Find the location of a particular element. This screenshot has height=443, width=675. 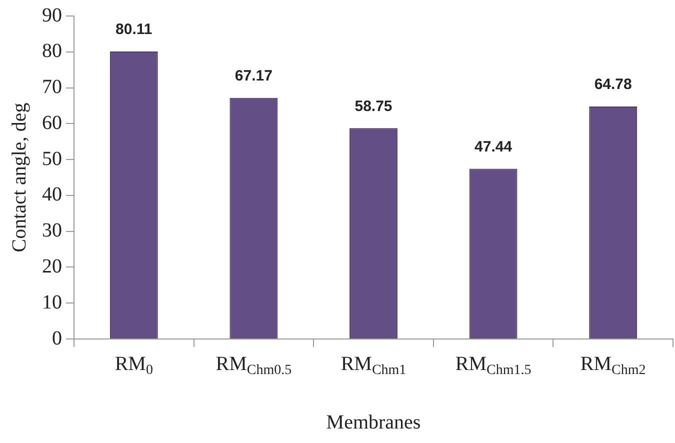

y-tick-label: 10 is located at coordinates (52, 302).